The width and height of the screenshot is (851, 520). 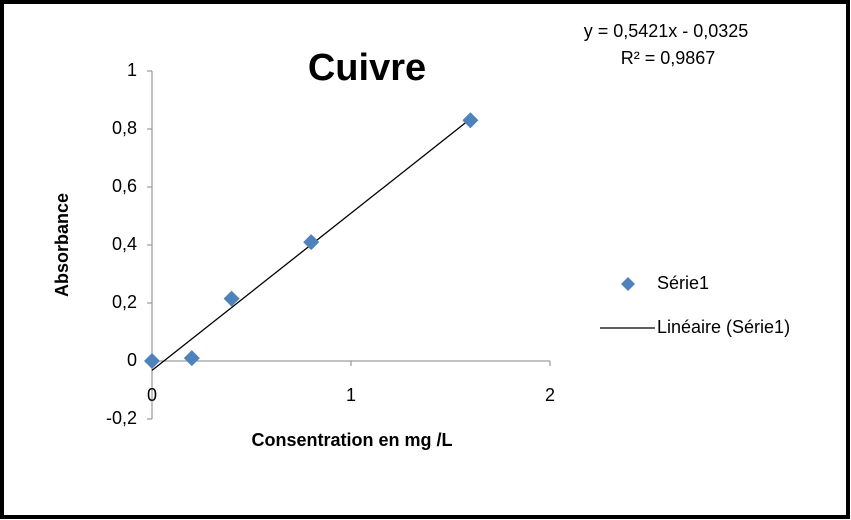 What do you see at coordinates (628, 284) in the screenshot?
I see `legend-marker` at bounding box center [628, 284].